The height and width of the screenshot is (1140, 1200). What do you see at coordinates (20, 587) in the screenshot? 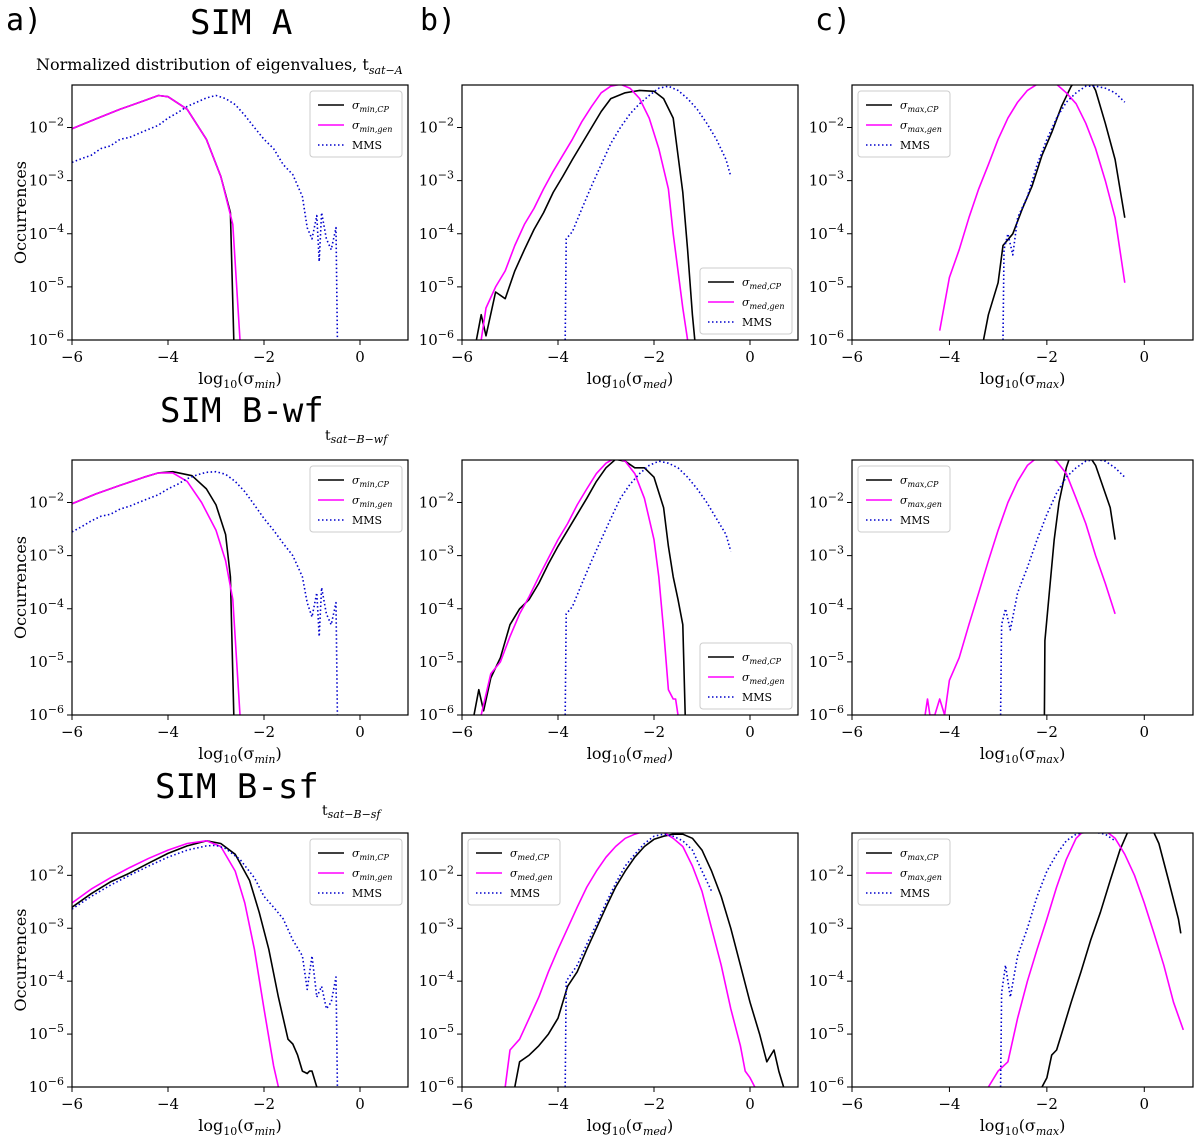
I see `y-axis-label: Occurrences` at bounding box center [20, 587].